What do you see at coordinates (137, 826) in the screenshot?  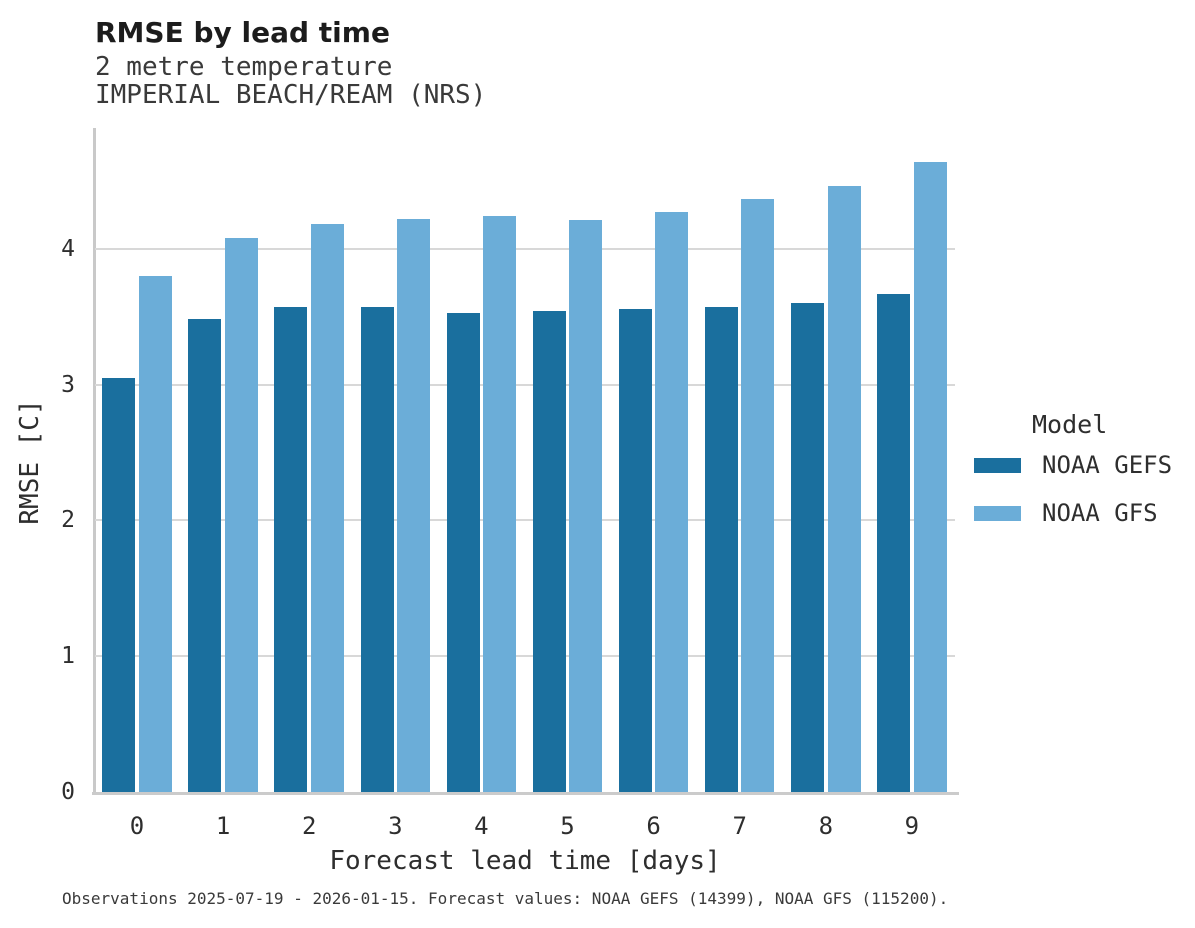 I see `x-tick-label-0: 0` at bounding box center [137, 826].